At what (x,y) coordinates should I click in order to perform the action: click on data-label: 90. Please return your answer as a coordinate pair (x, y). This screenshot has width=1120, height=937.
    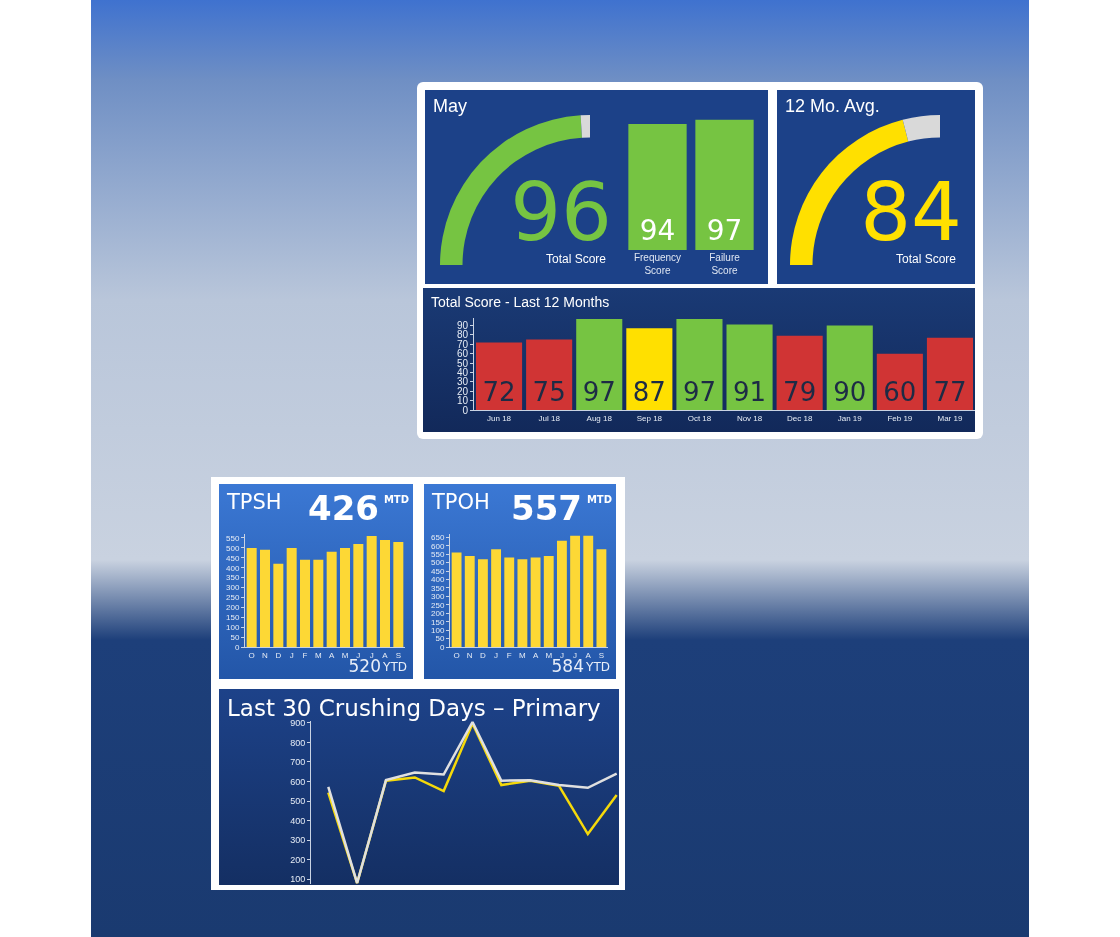
    Looking at the image, I should click on (850, 392).